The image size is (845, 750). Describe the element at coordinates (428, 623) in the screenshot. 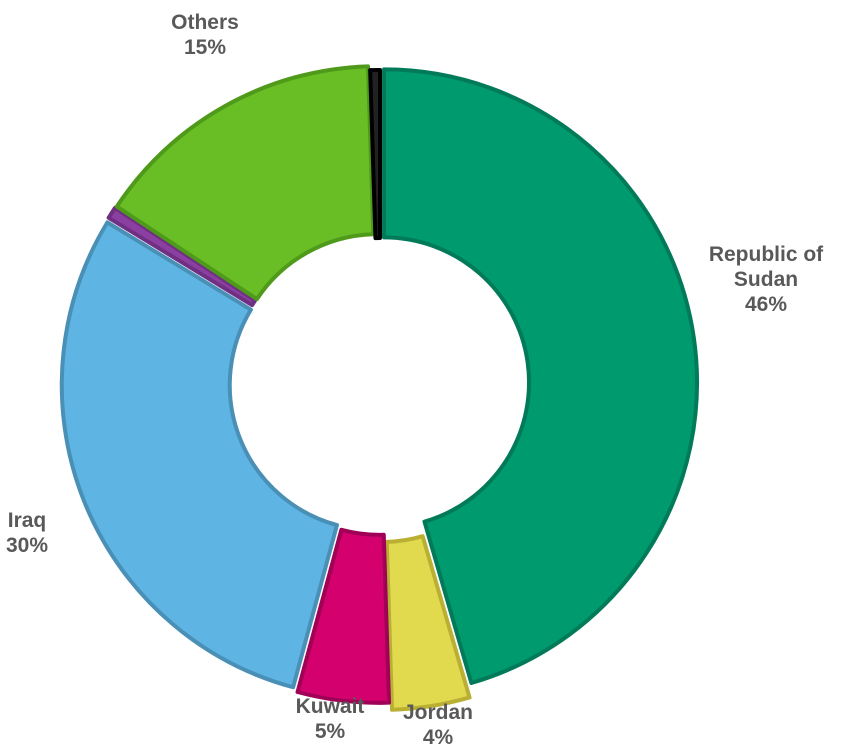

I see `segment-jordan` at that location.